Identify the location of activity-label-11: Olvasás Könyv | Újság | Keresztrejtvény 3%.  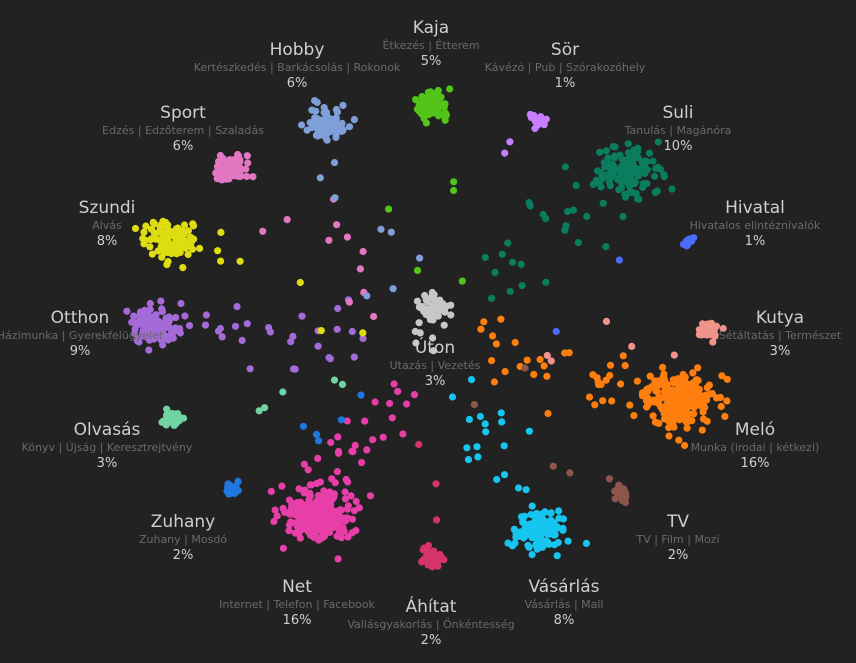
(107, 446).